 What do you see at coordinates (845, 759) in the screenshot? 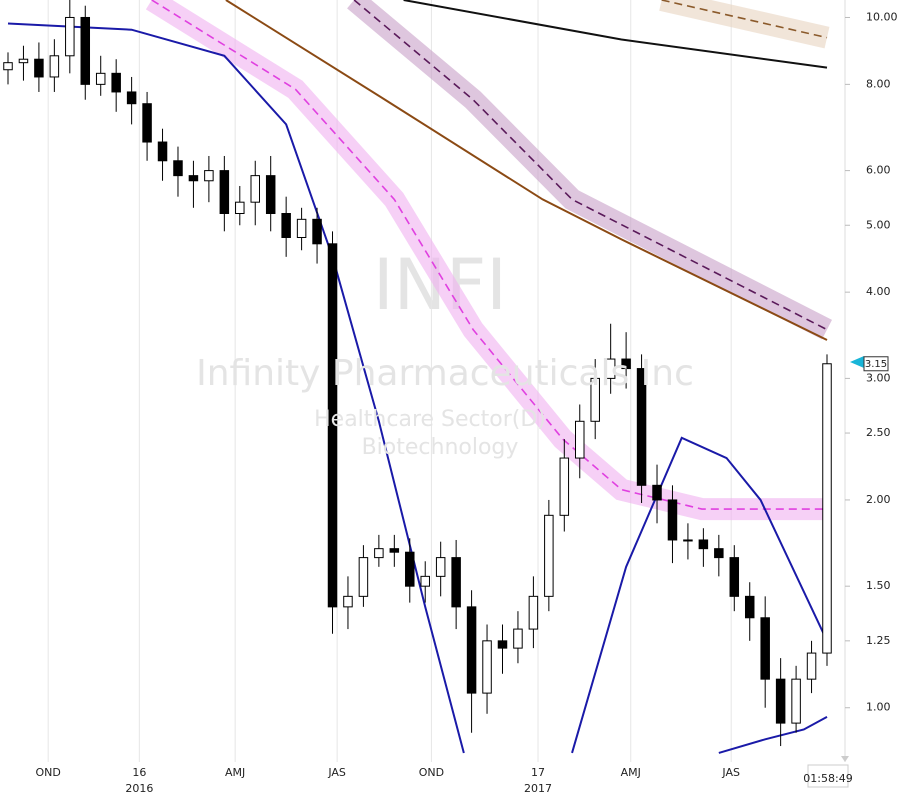
I see `scroll-icon` at bounding box center [845, 759].